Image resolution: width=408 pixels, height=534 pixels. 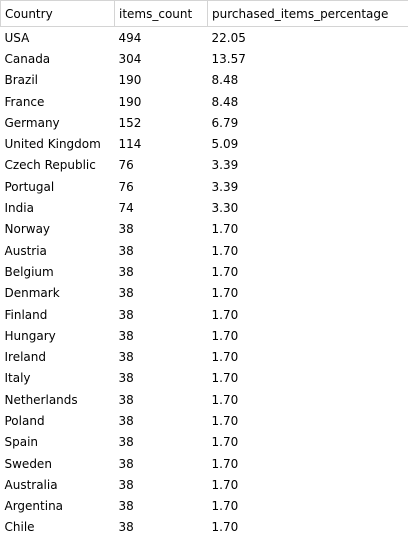 I want to click on country-cell: Australia, so click(x=57, y=485).